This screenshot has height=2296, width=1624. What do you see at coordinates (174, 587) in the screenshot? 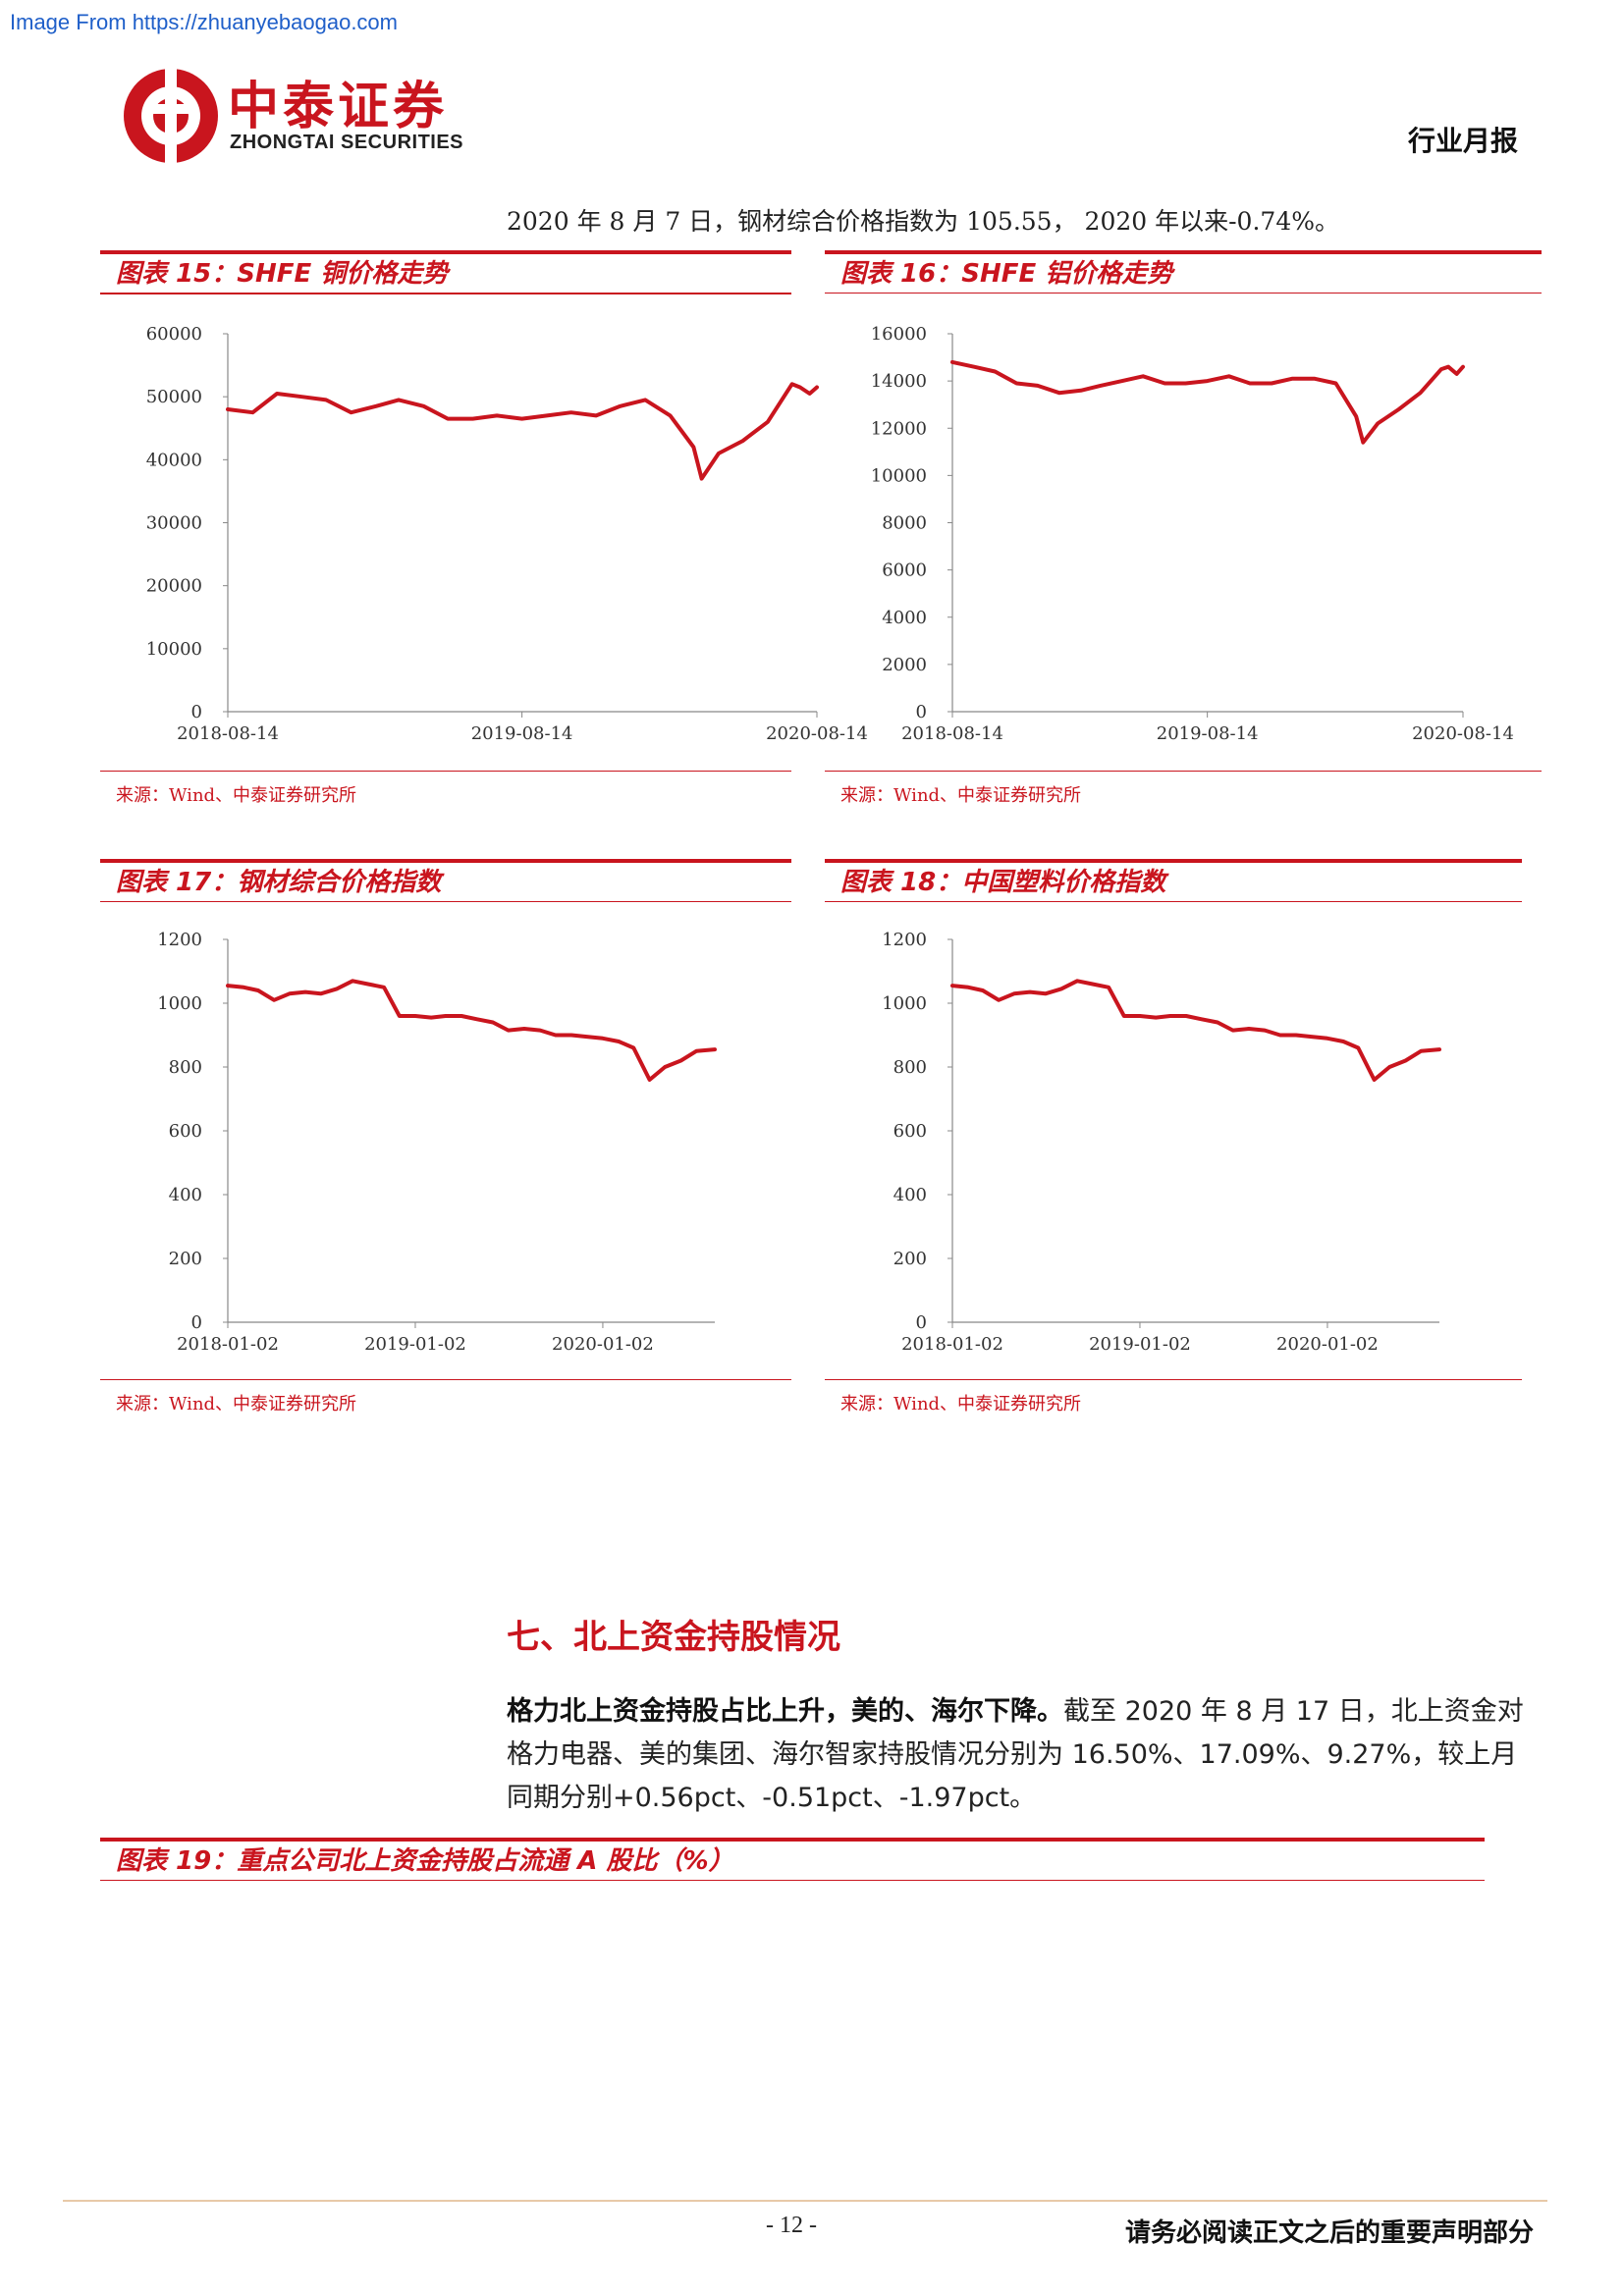
I see `y-tick-label: 20000` at bounding box center [174, 587].